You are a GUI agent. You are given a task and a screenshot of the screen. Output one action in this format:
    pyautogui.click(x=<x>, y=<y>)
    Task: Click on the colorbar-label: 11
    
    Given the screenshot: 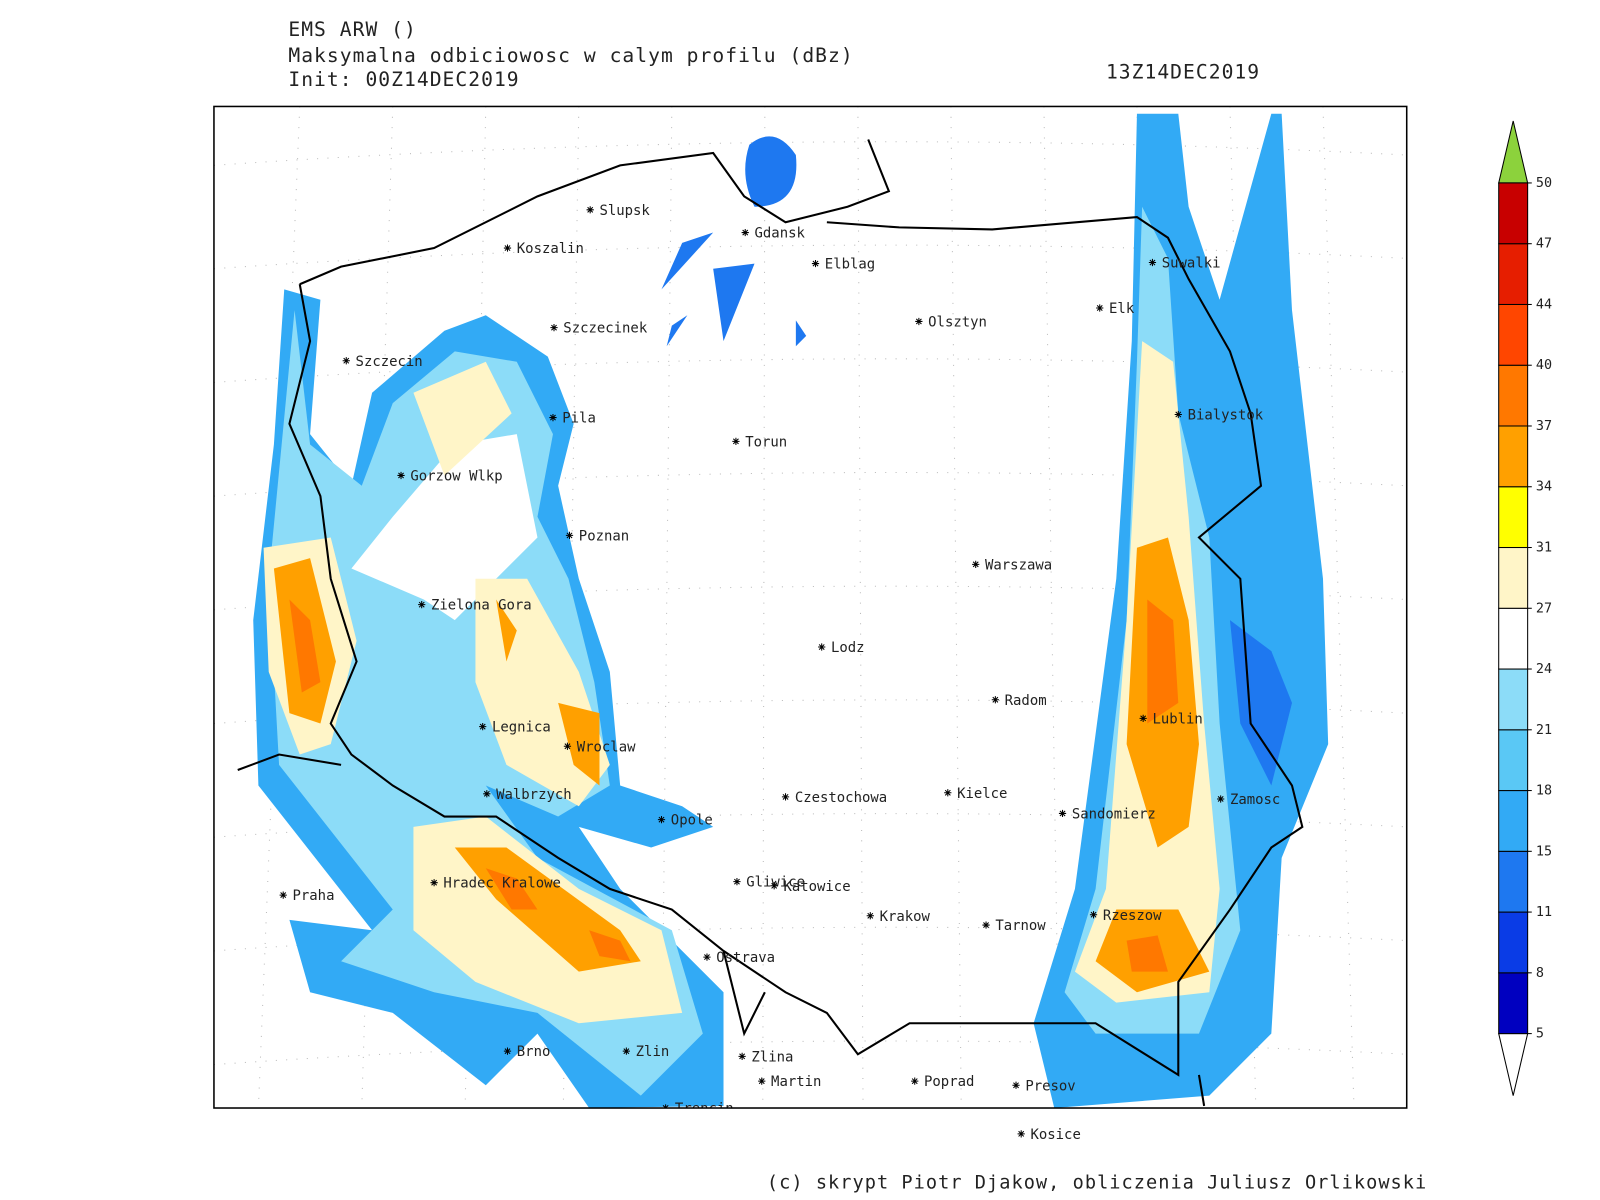 What is the action you would take?
    pyautogui.click(x=1544, y=912)
    